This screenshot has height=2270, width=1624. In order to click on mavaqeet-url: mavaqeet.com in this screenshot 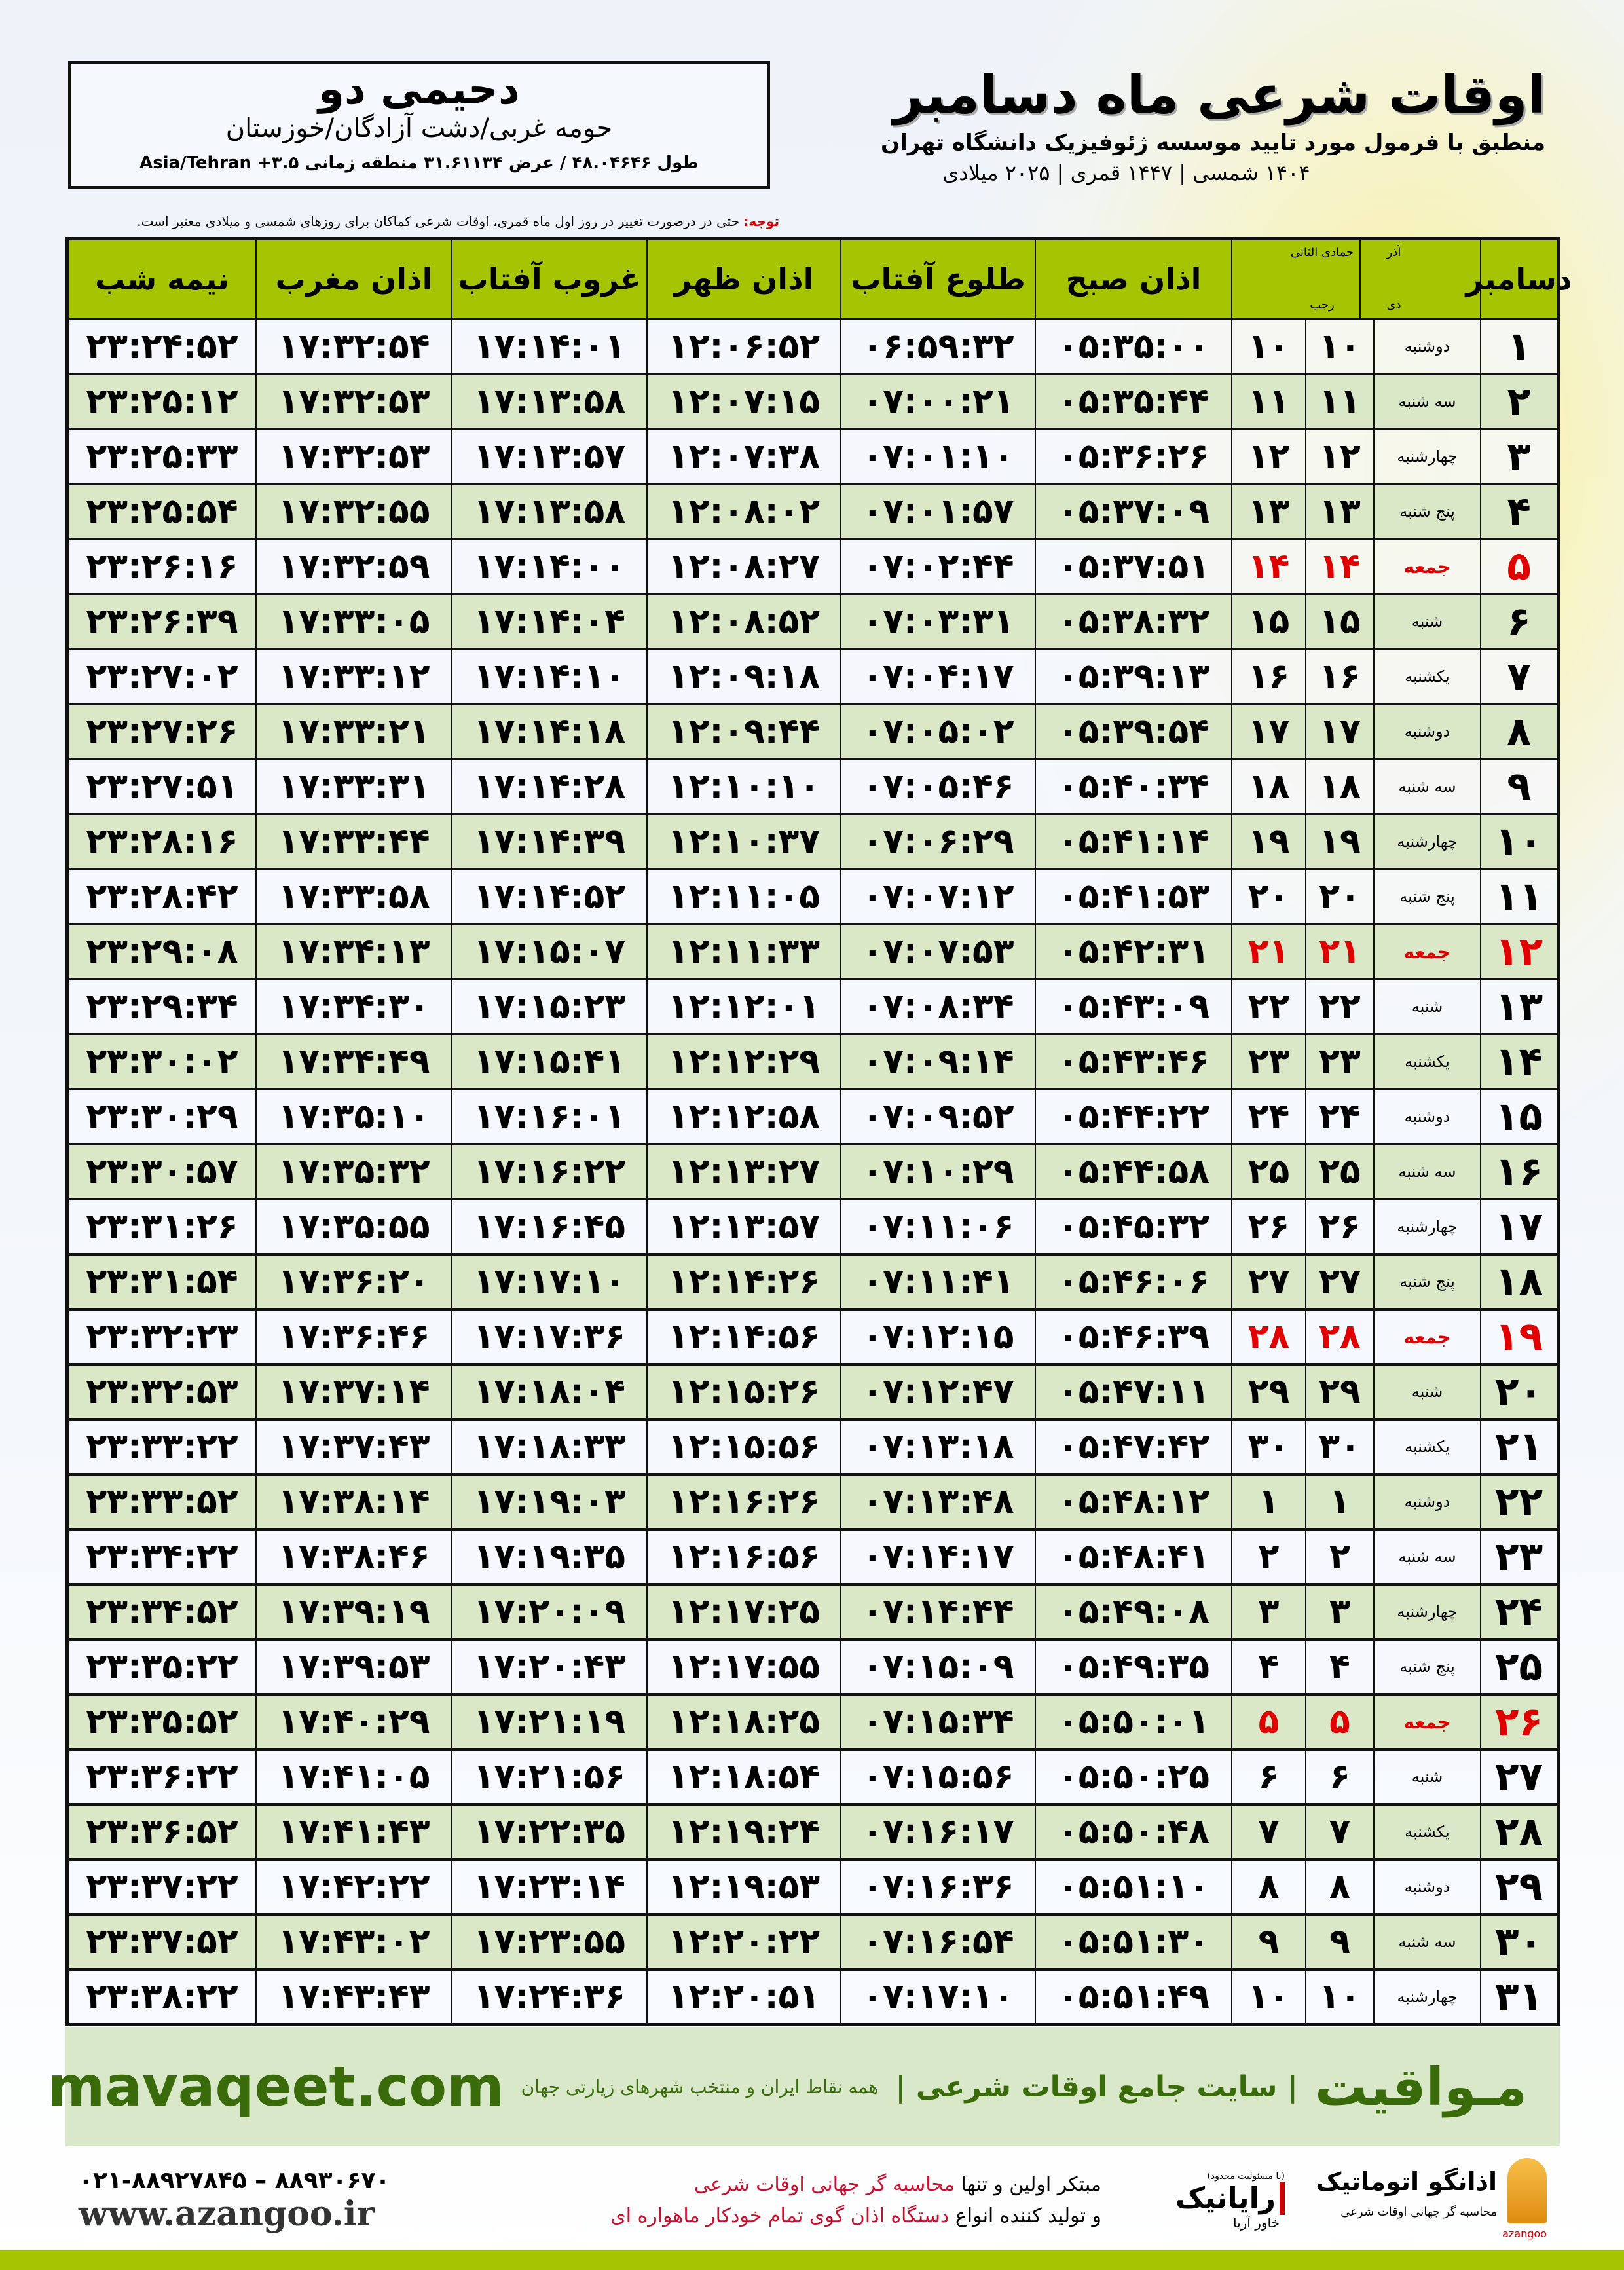, I will do `click(275, 2087)`.